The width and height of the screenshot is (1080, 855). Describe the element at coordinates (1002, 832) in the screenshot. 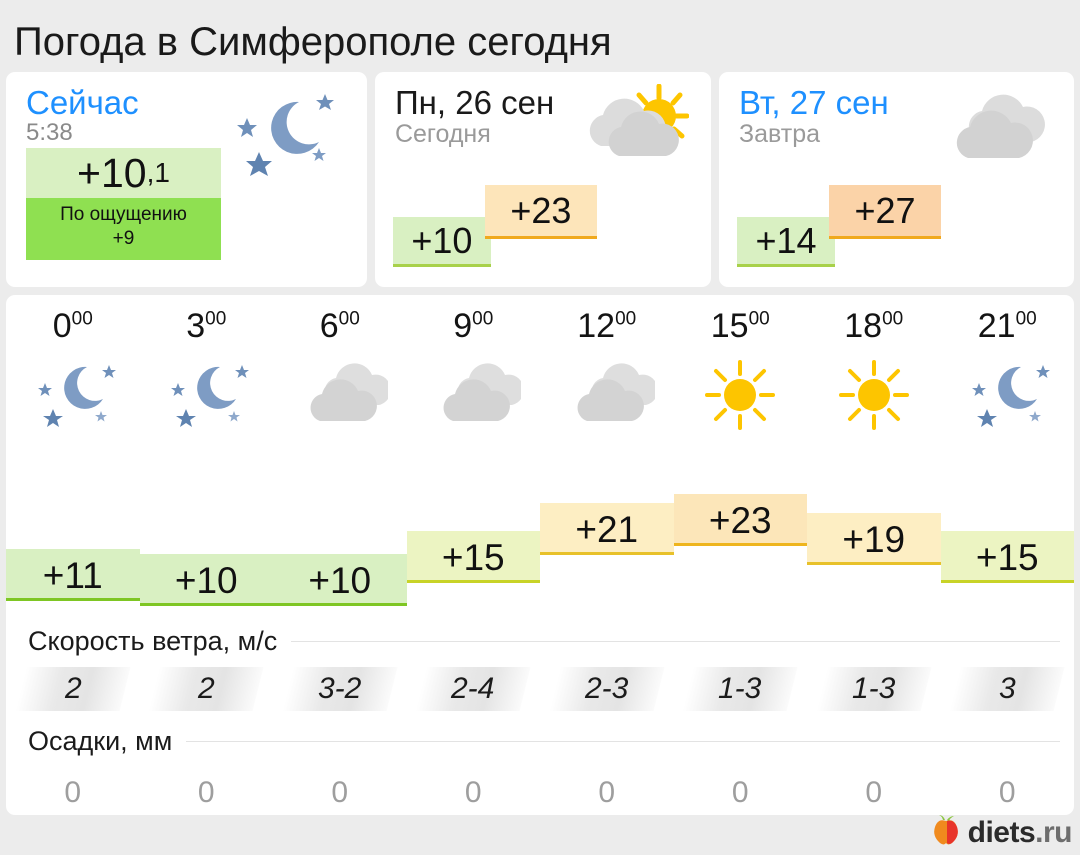

I see `site-logo: diets.ru` at that location.